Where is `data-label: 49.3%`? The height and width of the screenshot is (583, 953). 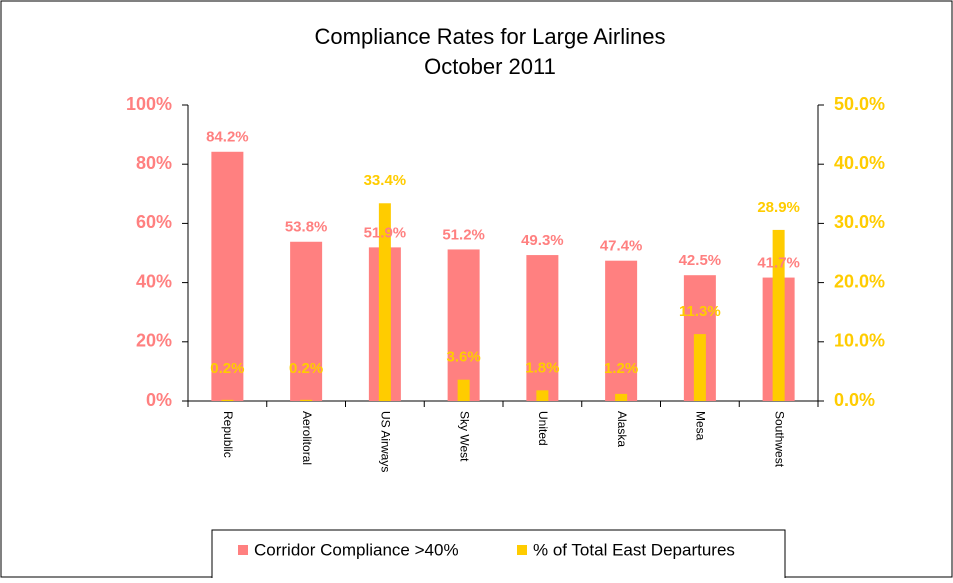 data-label: 49.3% is located at coordinates (542, 240).